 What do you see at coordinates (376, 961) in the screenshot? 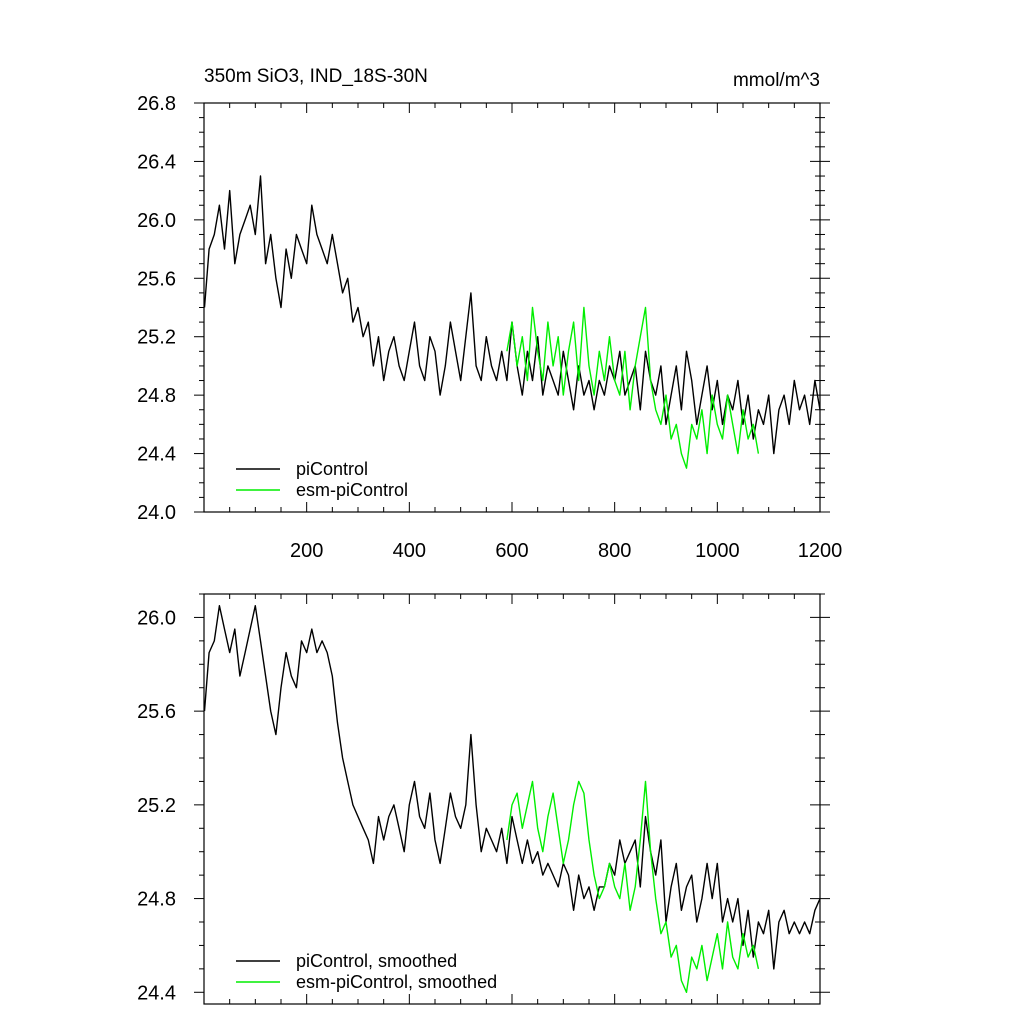
I see `legend-label-picontrol-smoothed: piControl, smoothed` at bounding box center [376, 961].